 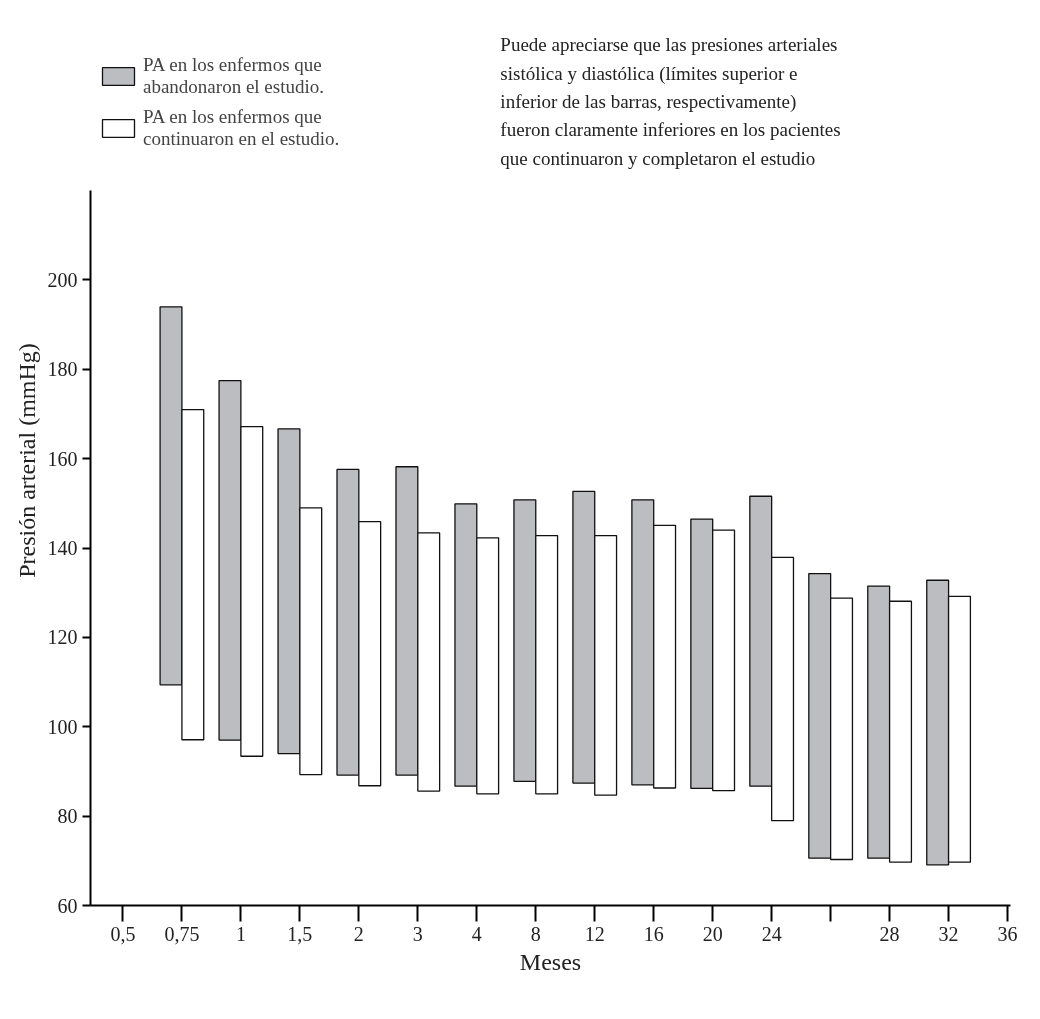 I want to click on x-tick-label: 36, so click(x=1007, y=933).